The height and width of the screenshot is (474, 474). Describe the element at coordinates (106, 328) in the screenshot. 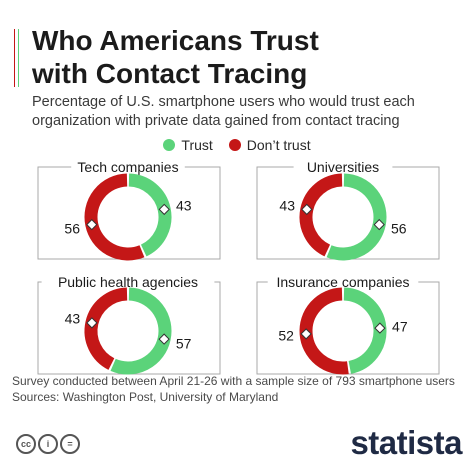

I see `slice-dont-trust-public-health-agencies` at that location.